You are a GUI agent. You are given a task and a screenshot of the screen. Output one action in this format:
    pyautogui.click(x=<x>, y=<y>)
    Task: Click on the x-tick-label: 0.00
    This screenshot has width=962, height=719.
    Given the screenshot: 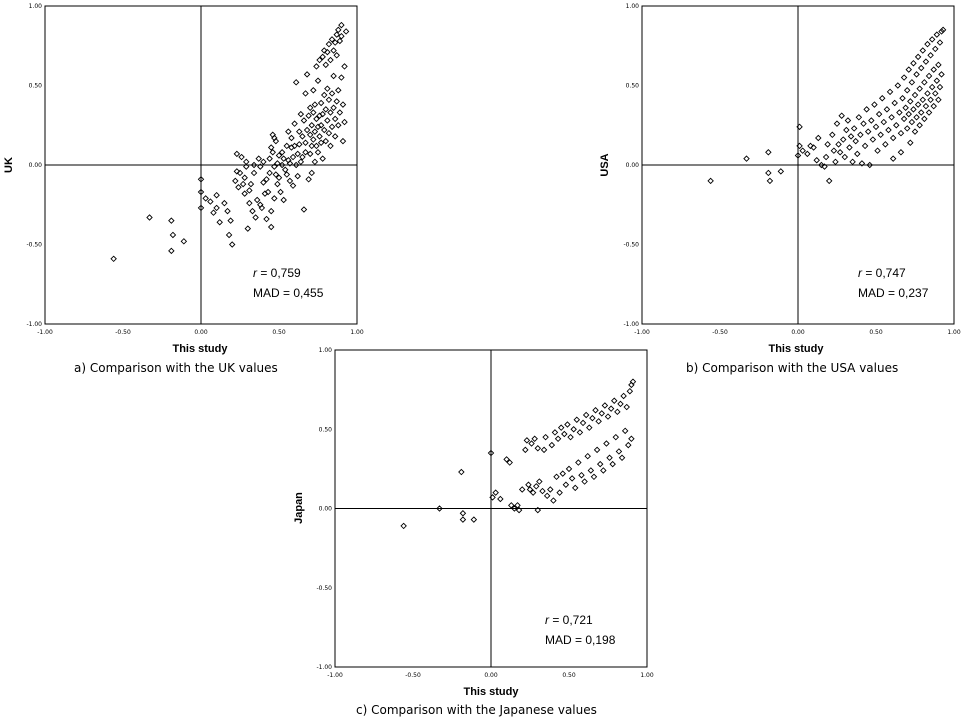 What is the action you would take?
    pyautogui.click(x=201, y=332)
    